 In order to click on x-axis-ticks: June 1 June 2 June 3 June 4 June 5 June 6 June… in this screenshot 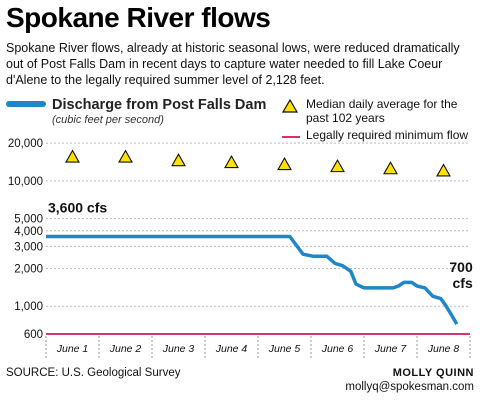, I will do `click(258, 349)`.